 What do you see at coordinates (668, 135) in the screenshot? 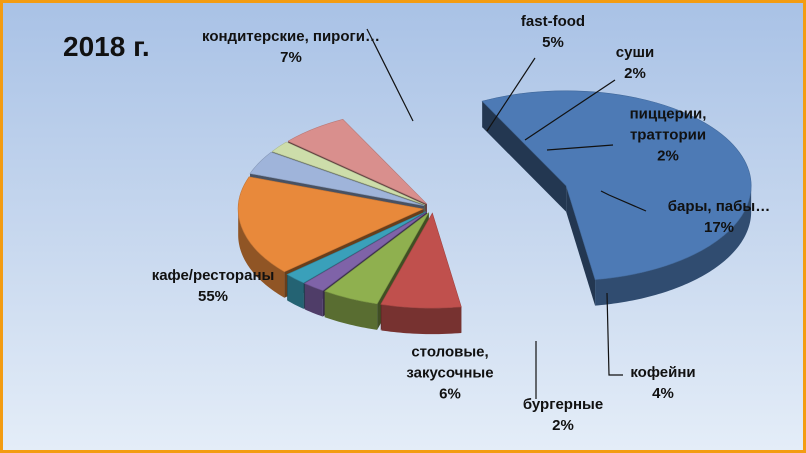
I see `slice-label-pizzerias: пиццерии, траттории 2%` at bounding box center [668, 135].